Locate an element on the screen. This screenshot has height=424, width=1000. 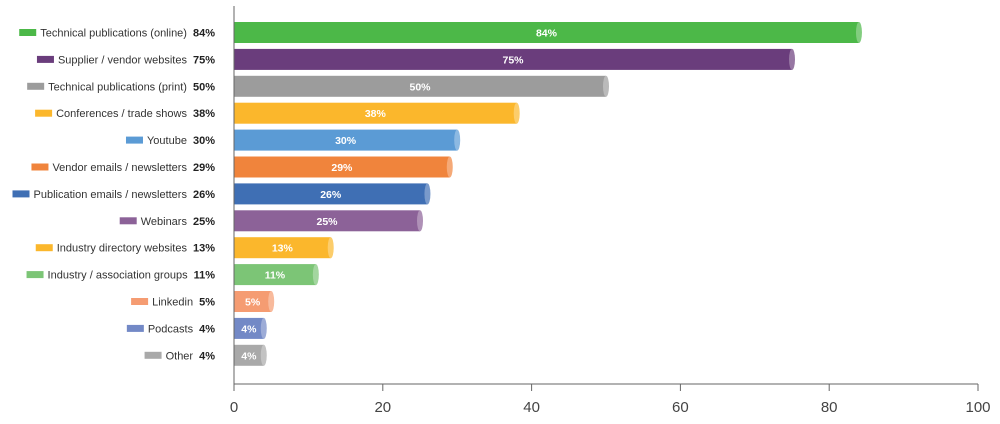
category-label: Industry directory websites is located at coordinates (122, 249).